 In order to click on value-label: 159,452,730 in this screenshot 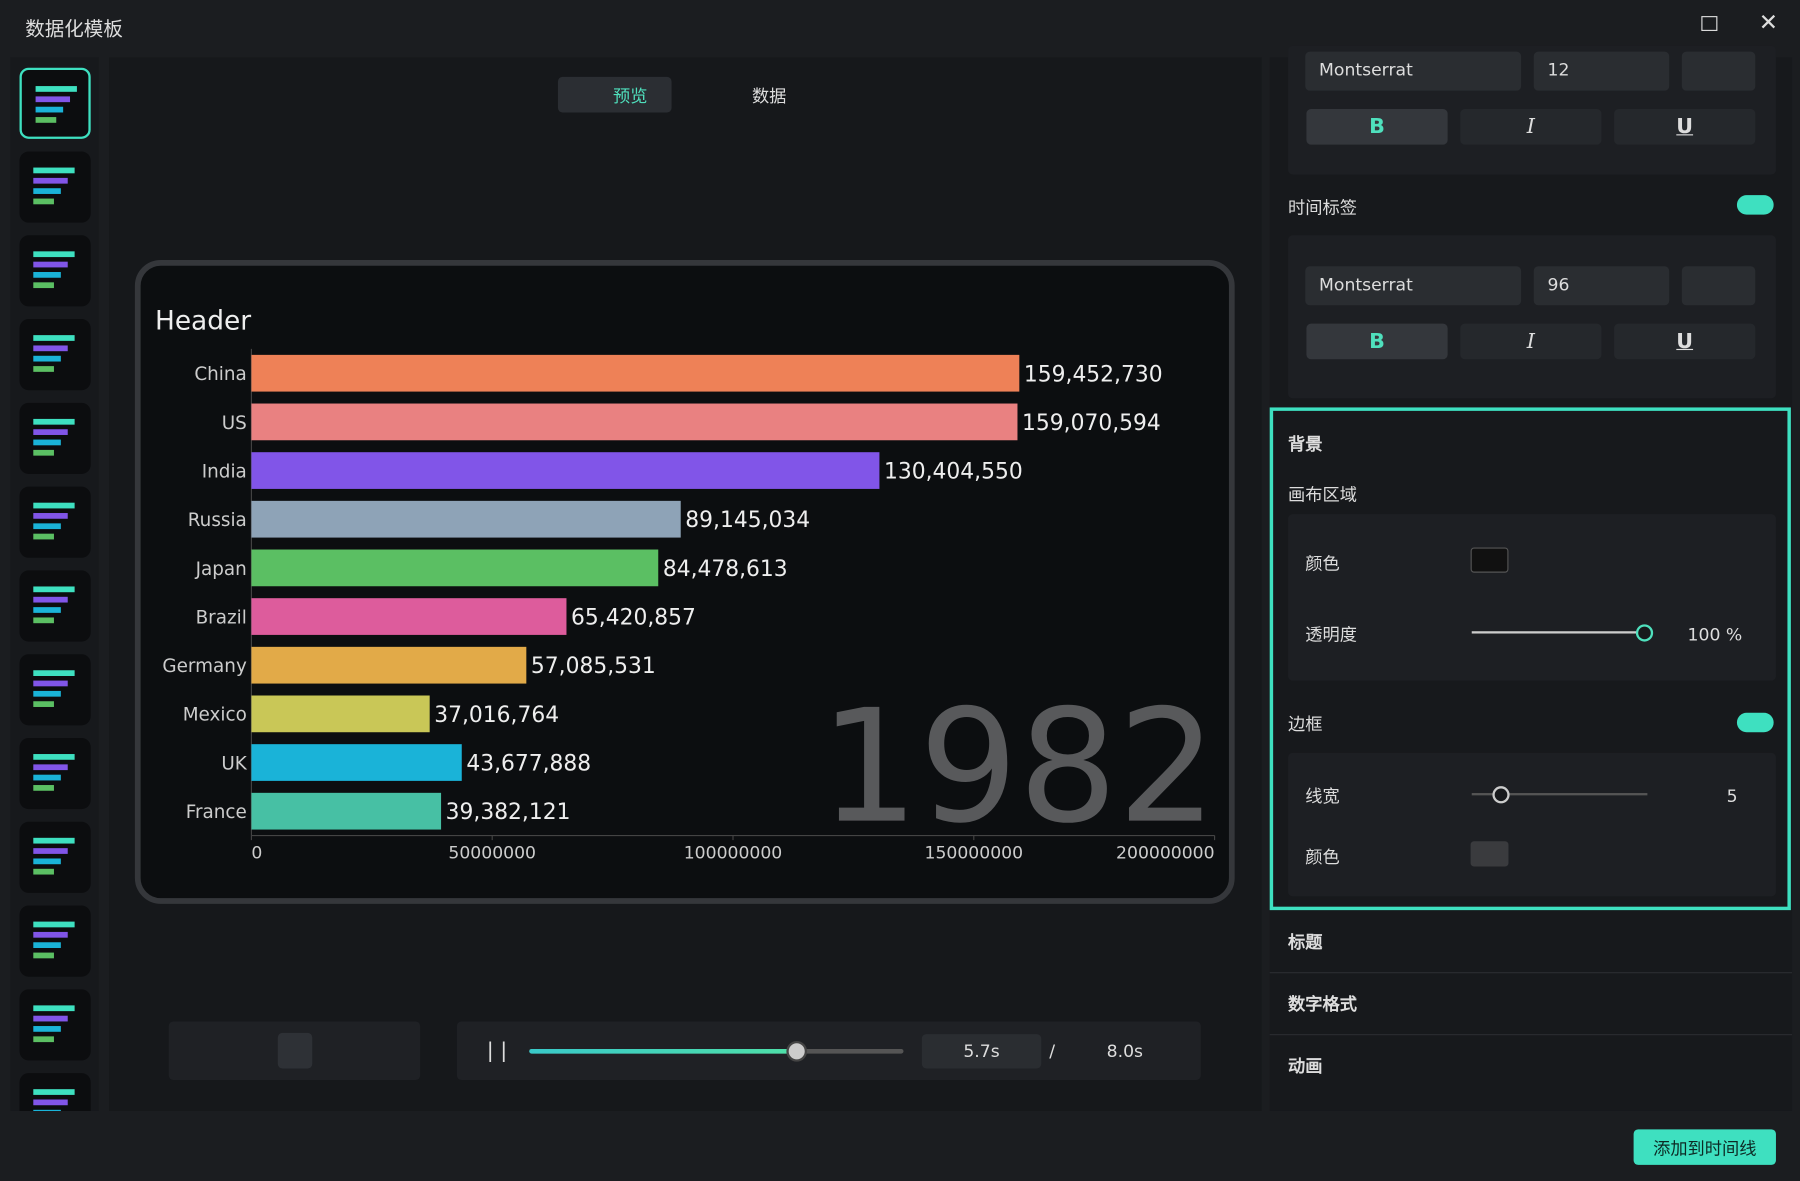, I will do `click(1093, 374)`.